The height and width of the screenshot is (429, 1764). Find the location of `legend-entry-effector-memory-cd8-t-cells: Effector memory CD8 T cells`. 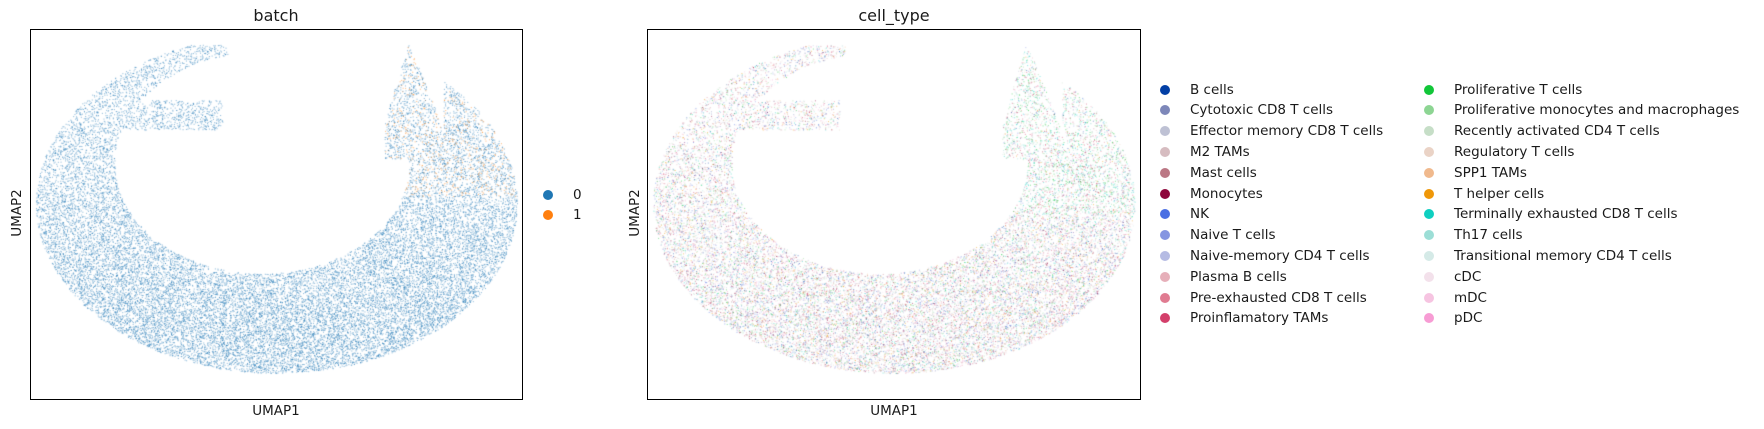

legend-entry-effector-memory-cd8-t-cells: Effector memory CD8 T cells is located at coordinates (1271, 131).